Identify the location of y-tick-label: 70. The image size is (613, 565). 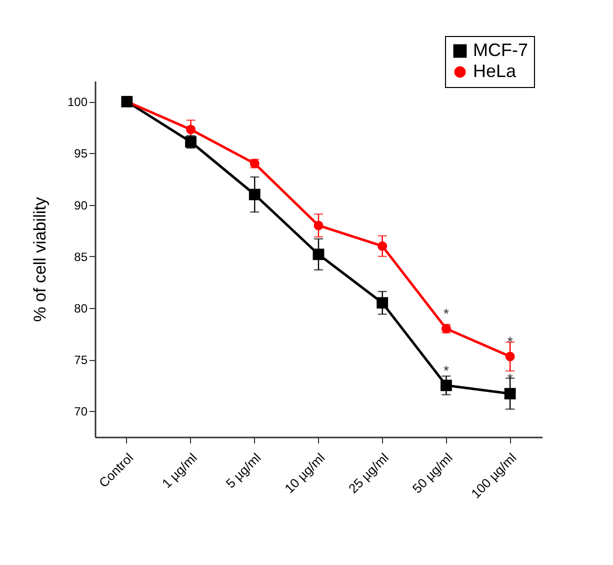
(81, 411).